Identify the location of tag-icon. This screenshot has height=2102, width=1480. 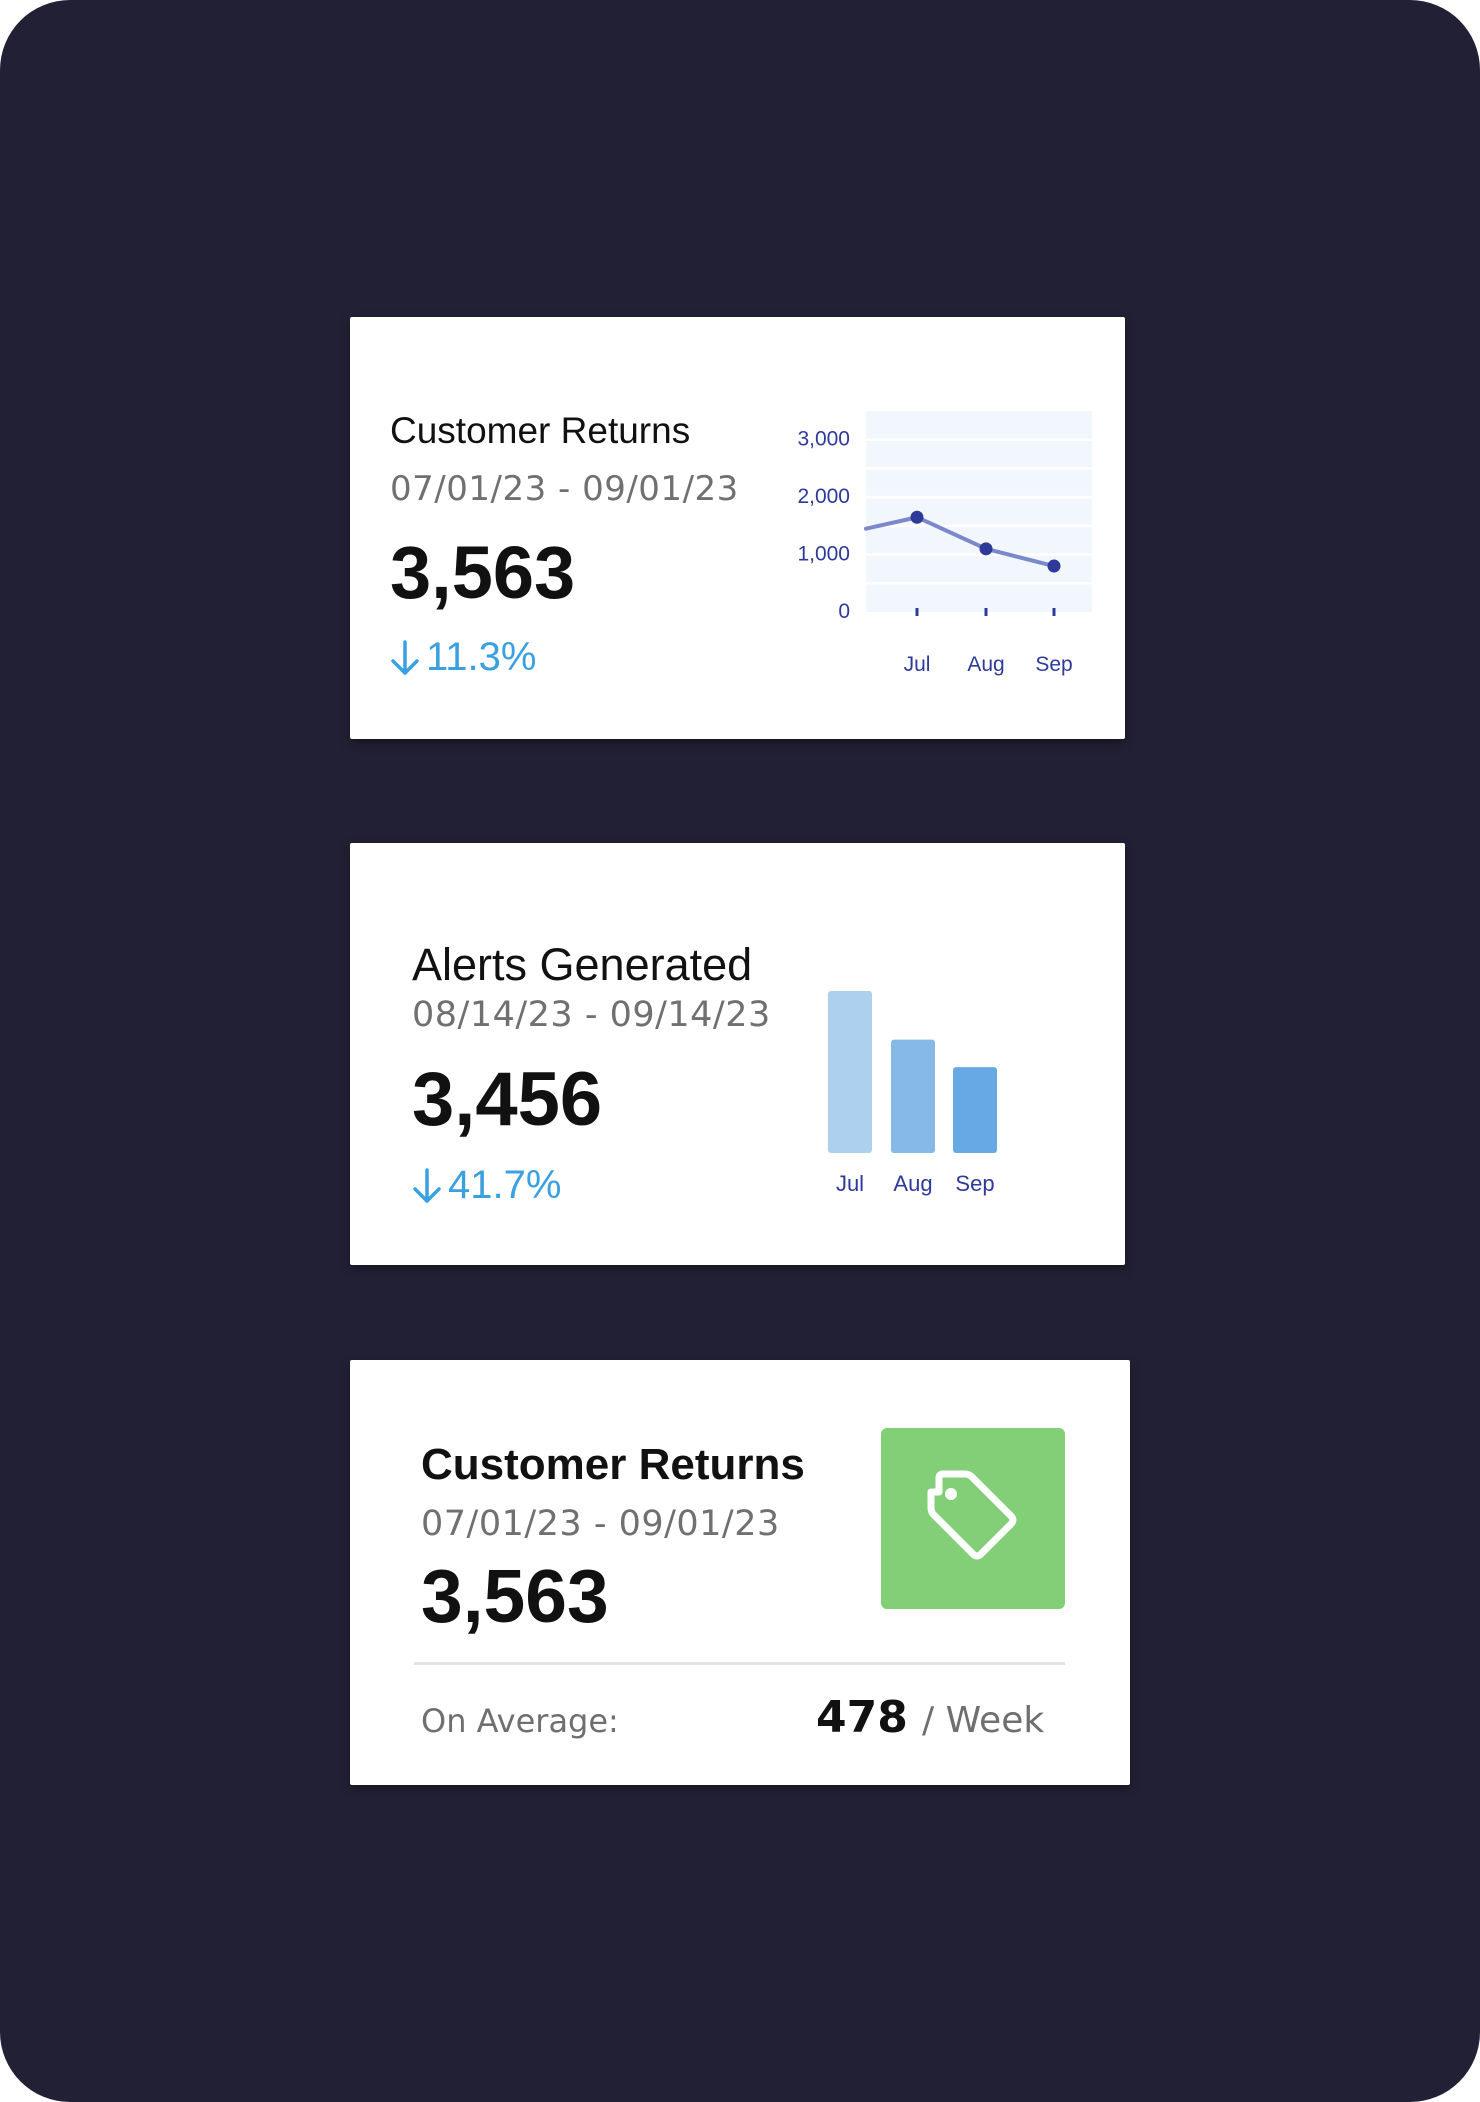
(973, 1518).